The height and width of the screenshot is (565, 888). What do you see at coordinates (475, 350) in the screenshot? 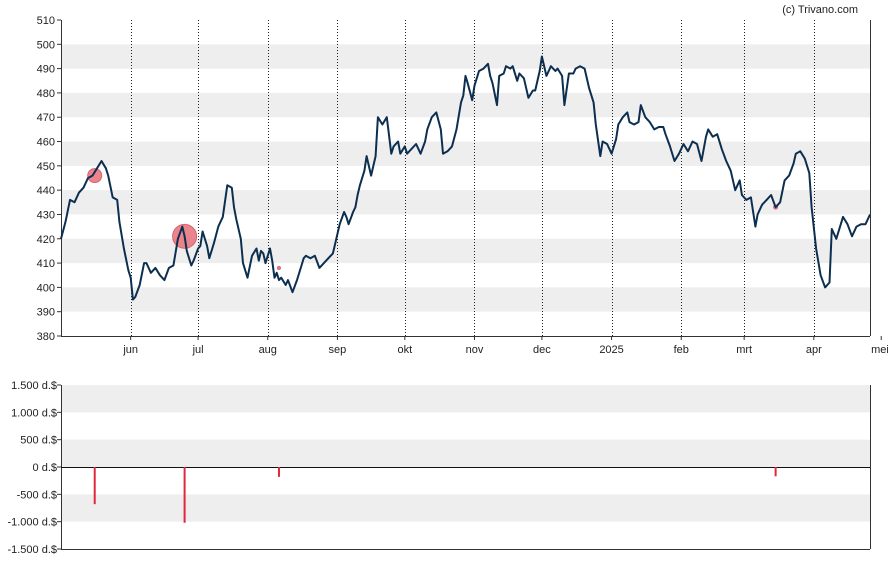
I see `price-x-tick-label: nov` at bounding box center [475, 350].